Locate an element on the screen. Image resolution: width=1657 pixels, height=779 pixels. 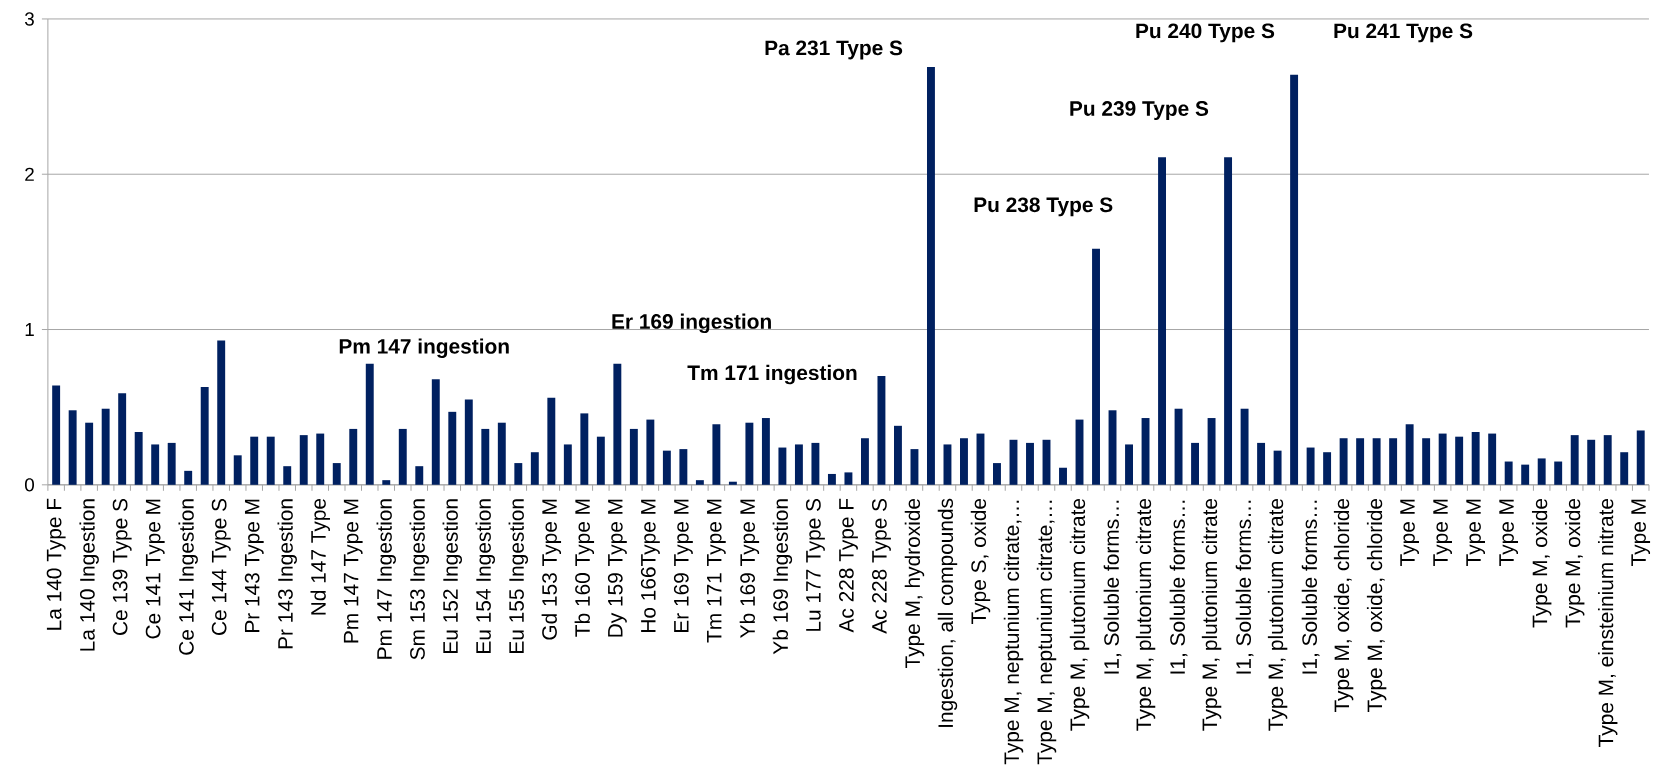
annotation: Er 169 ingestion is located at coordinates (691, 323).